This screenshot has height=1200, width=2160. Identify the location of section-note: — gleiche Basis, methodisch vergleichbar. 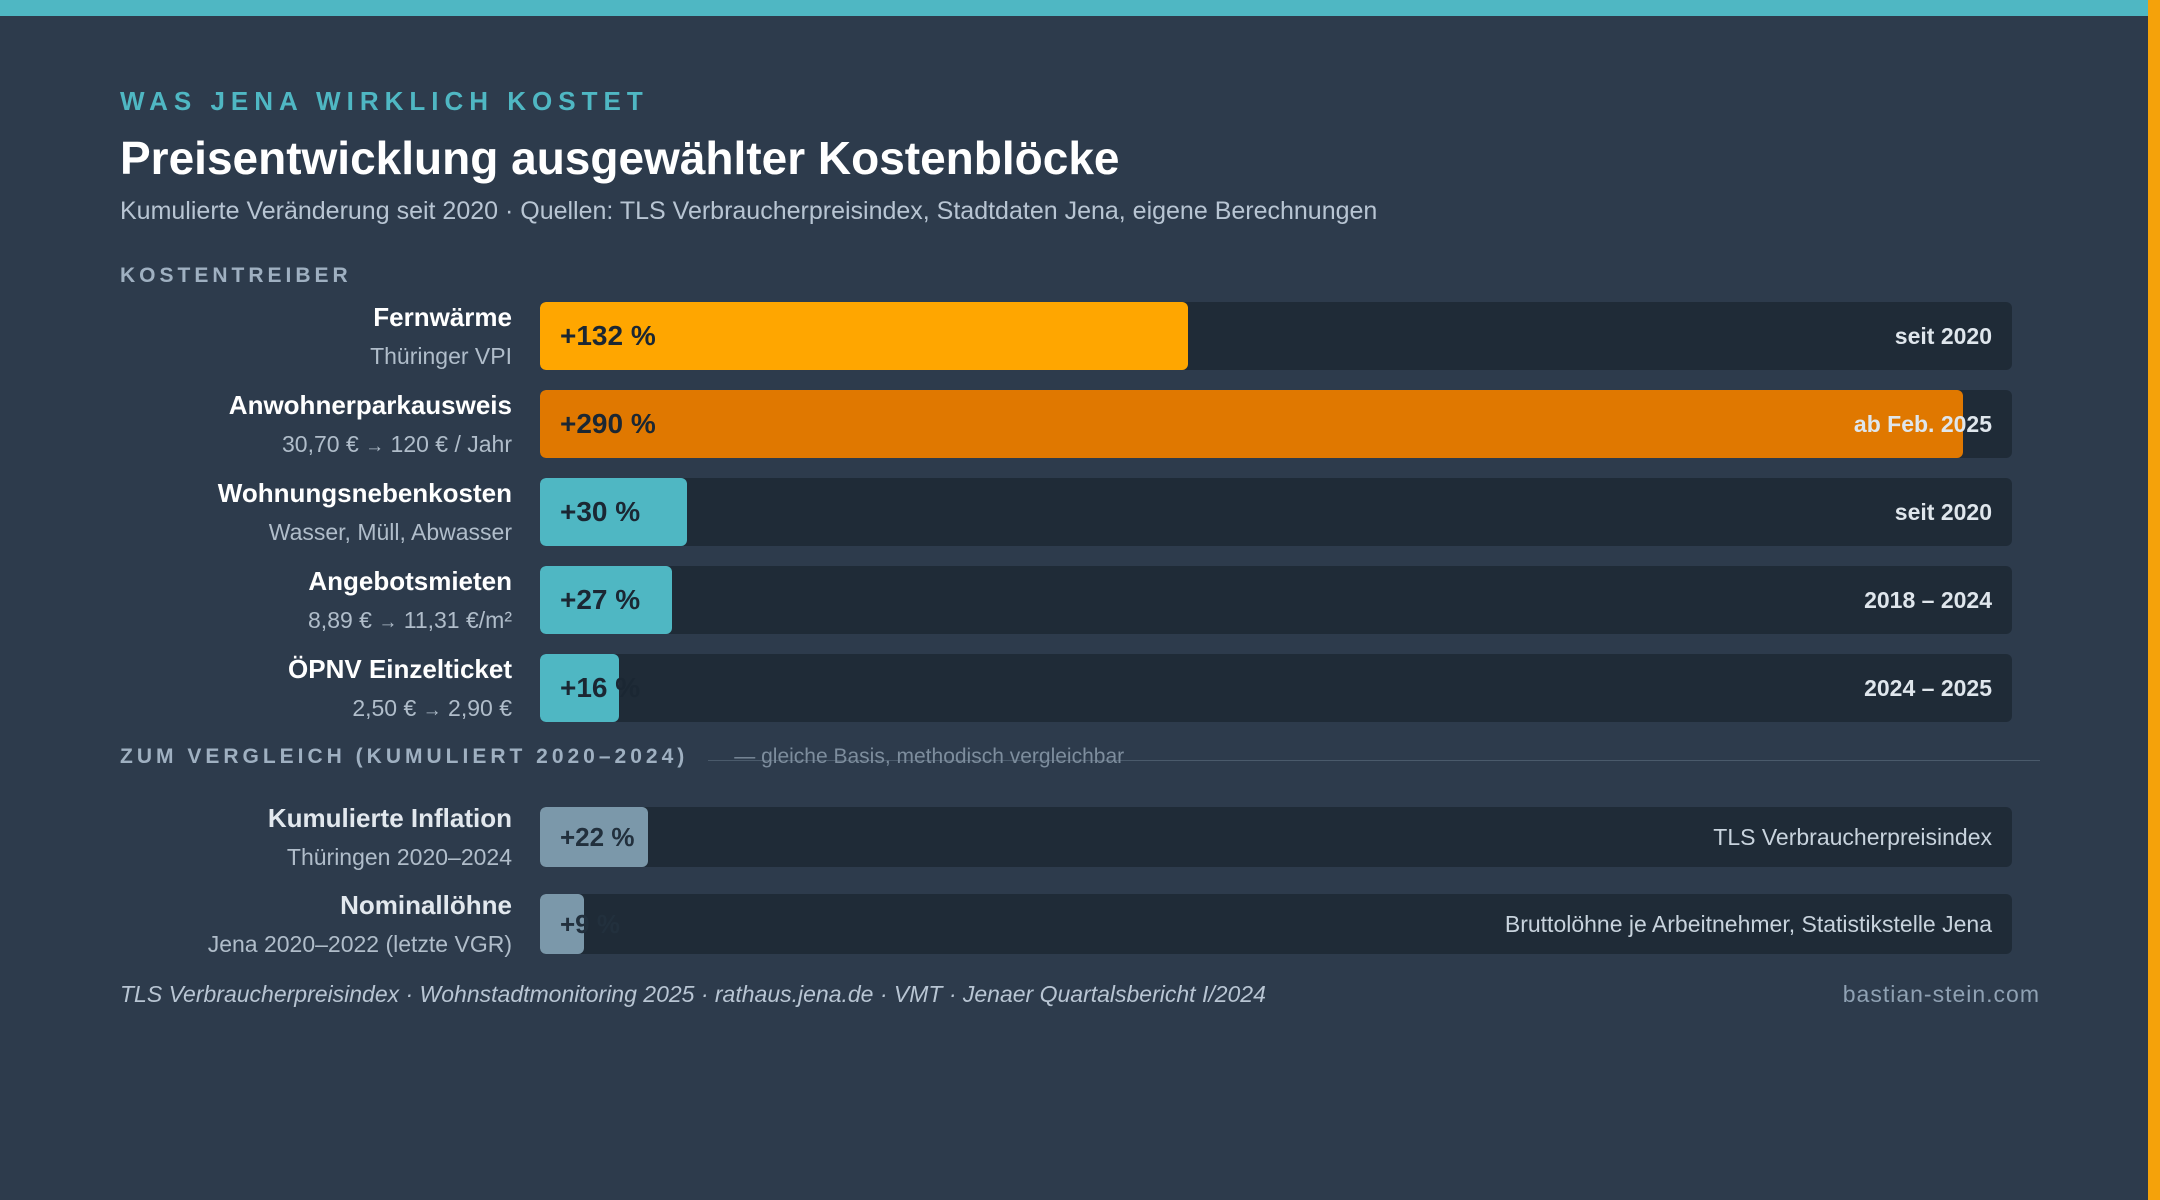
(929, 756).